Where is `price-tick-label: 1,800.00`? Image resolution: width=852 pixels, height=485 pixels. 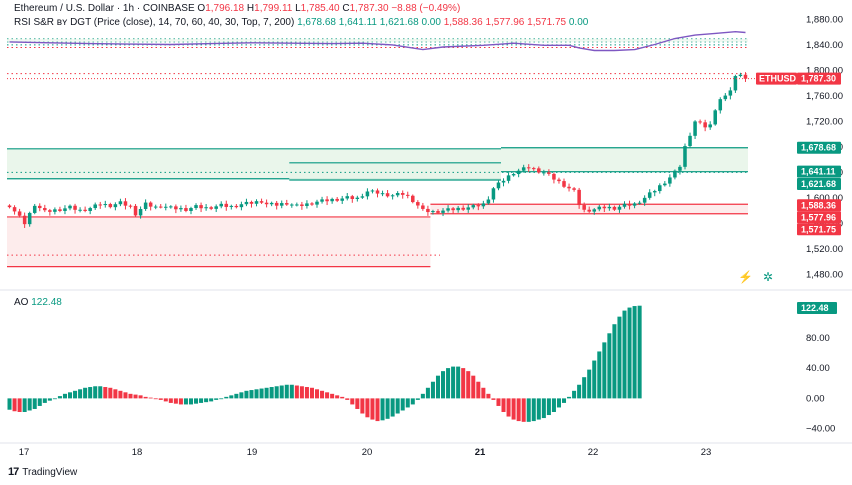
price-tick-label: 1,800.00 is located at coordinates (824, 70).